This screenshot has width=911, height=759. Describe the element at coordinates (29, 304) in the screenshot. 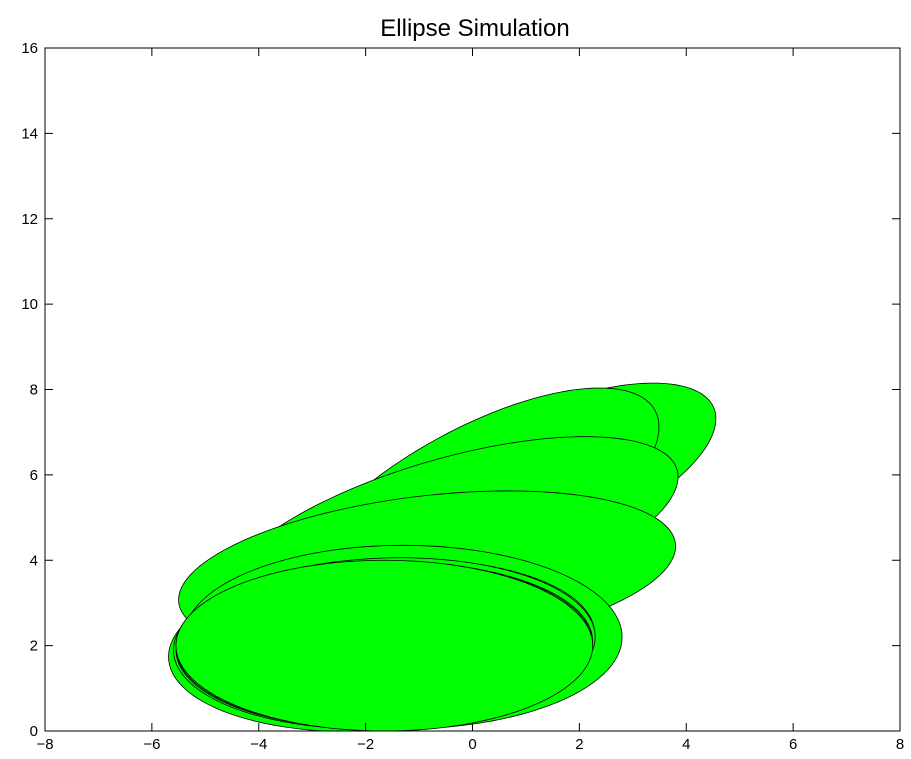

I see `y-tick-label: 10` at that location.